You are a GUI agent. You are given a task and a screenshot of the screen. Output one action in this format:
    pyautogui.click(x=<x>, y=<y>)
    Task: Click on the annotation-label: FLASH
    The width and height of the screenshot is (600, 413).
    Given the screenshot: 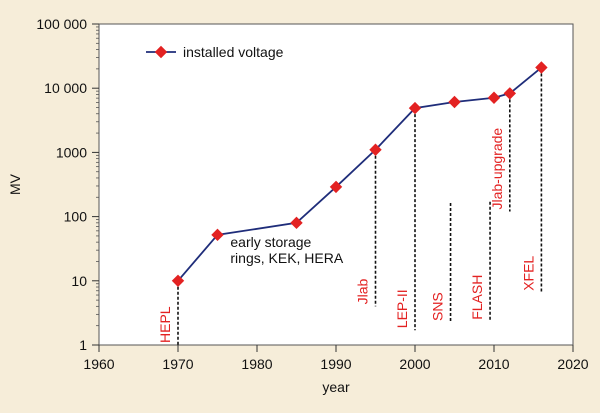 What is the action you would take?
    pyautogui.click(x=477, y=297)
    